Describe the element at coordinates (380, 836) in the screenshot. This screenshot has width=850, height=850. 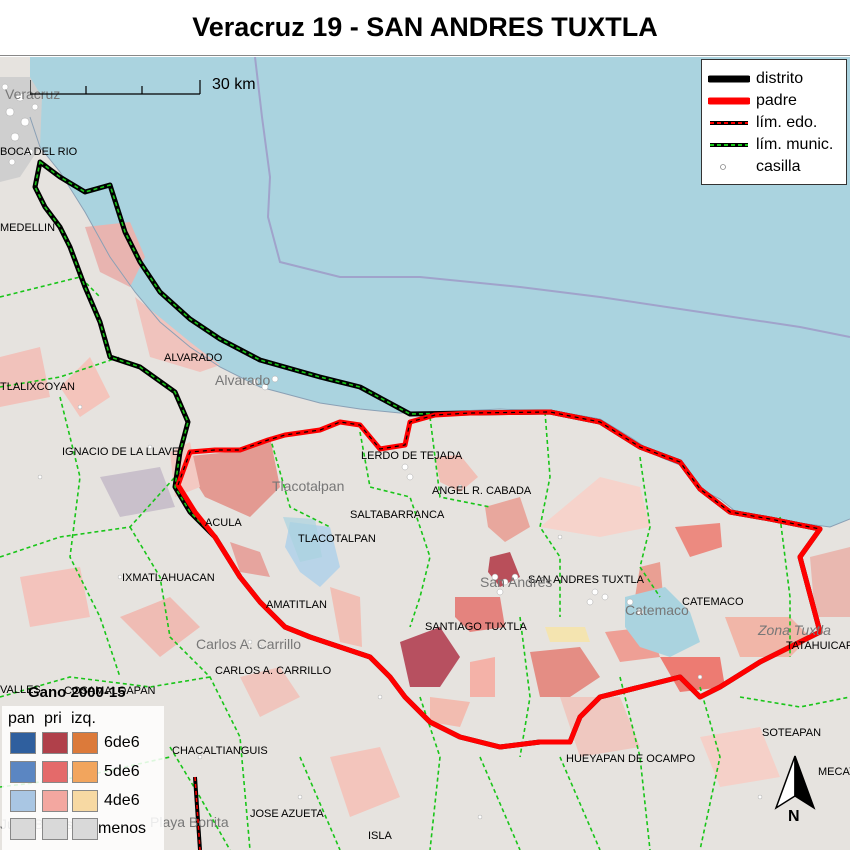
I see `label-isla: ISLA` at that location.